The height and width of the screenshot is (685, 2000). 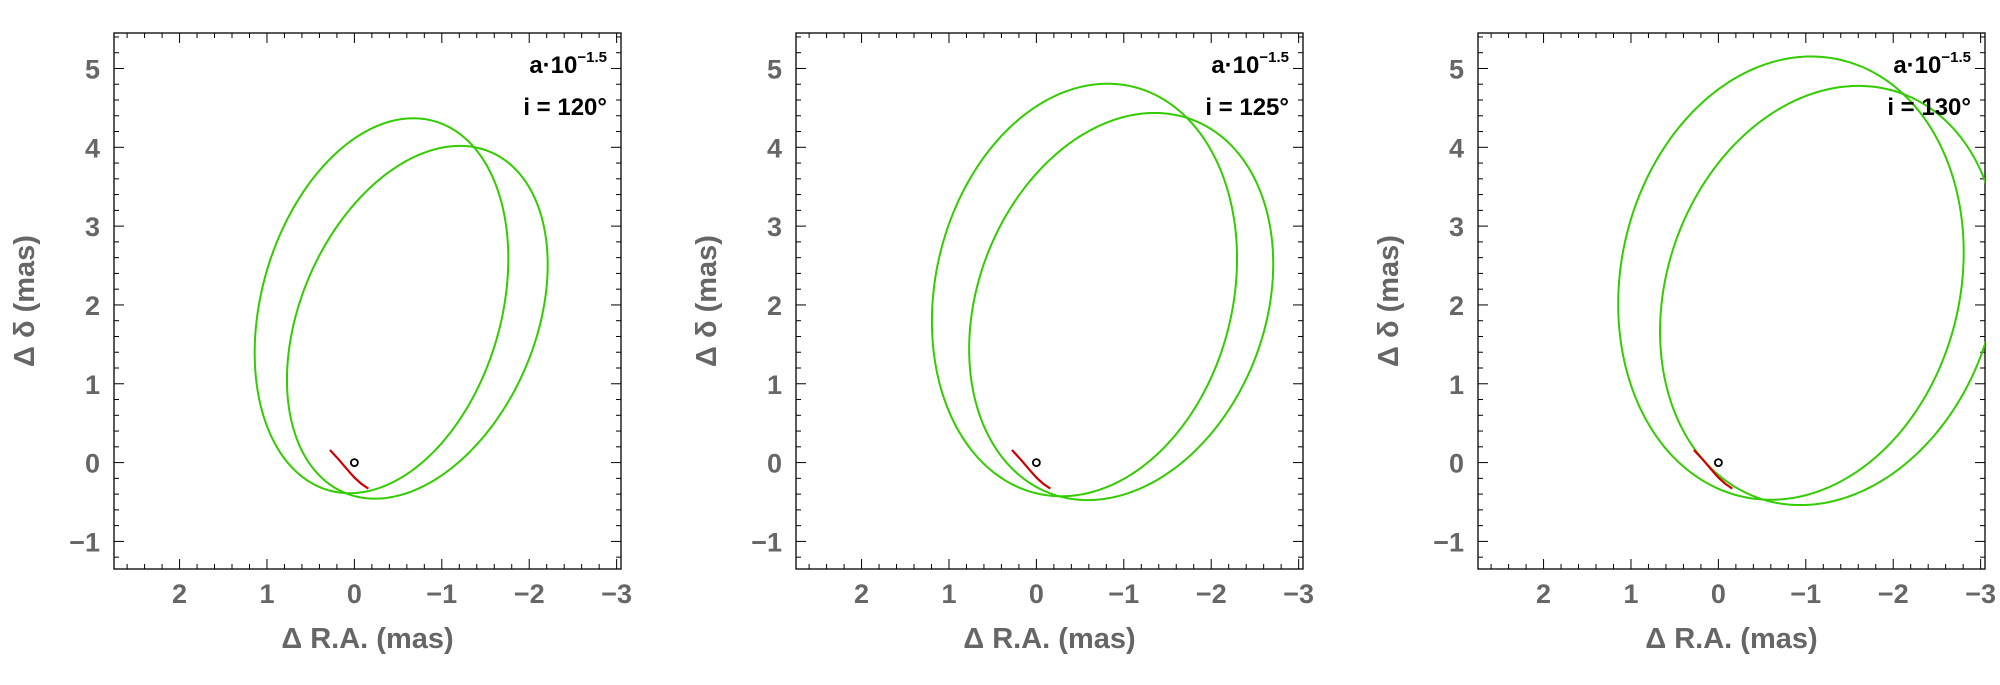 I want to click on annotation-line-2: i = 120°, so click(x=565, y=107).